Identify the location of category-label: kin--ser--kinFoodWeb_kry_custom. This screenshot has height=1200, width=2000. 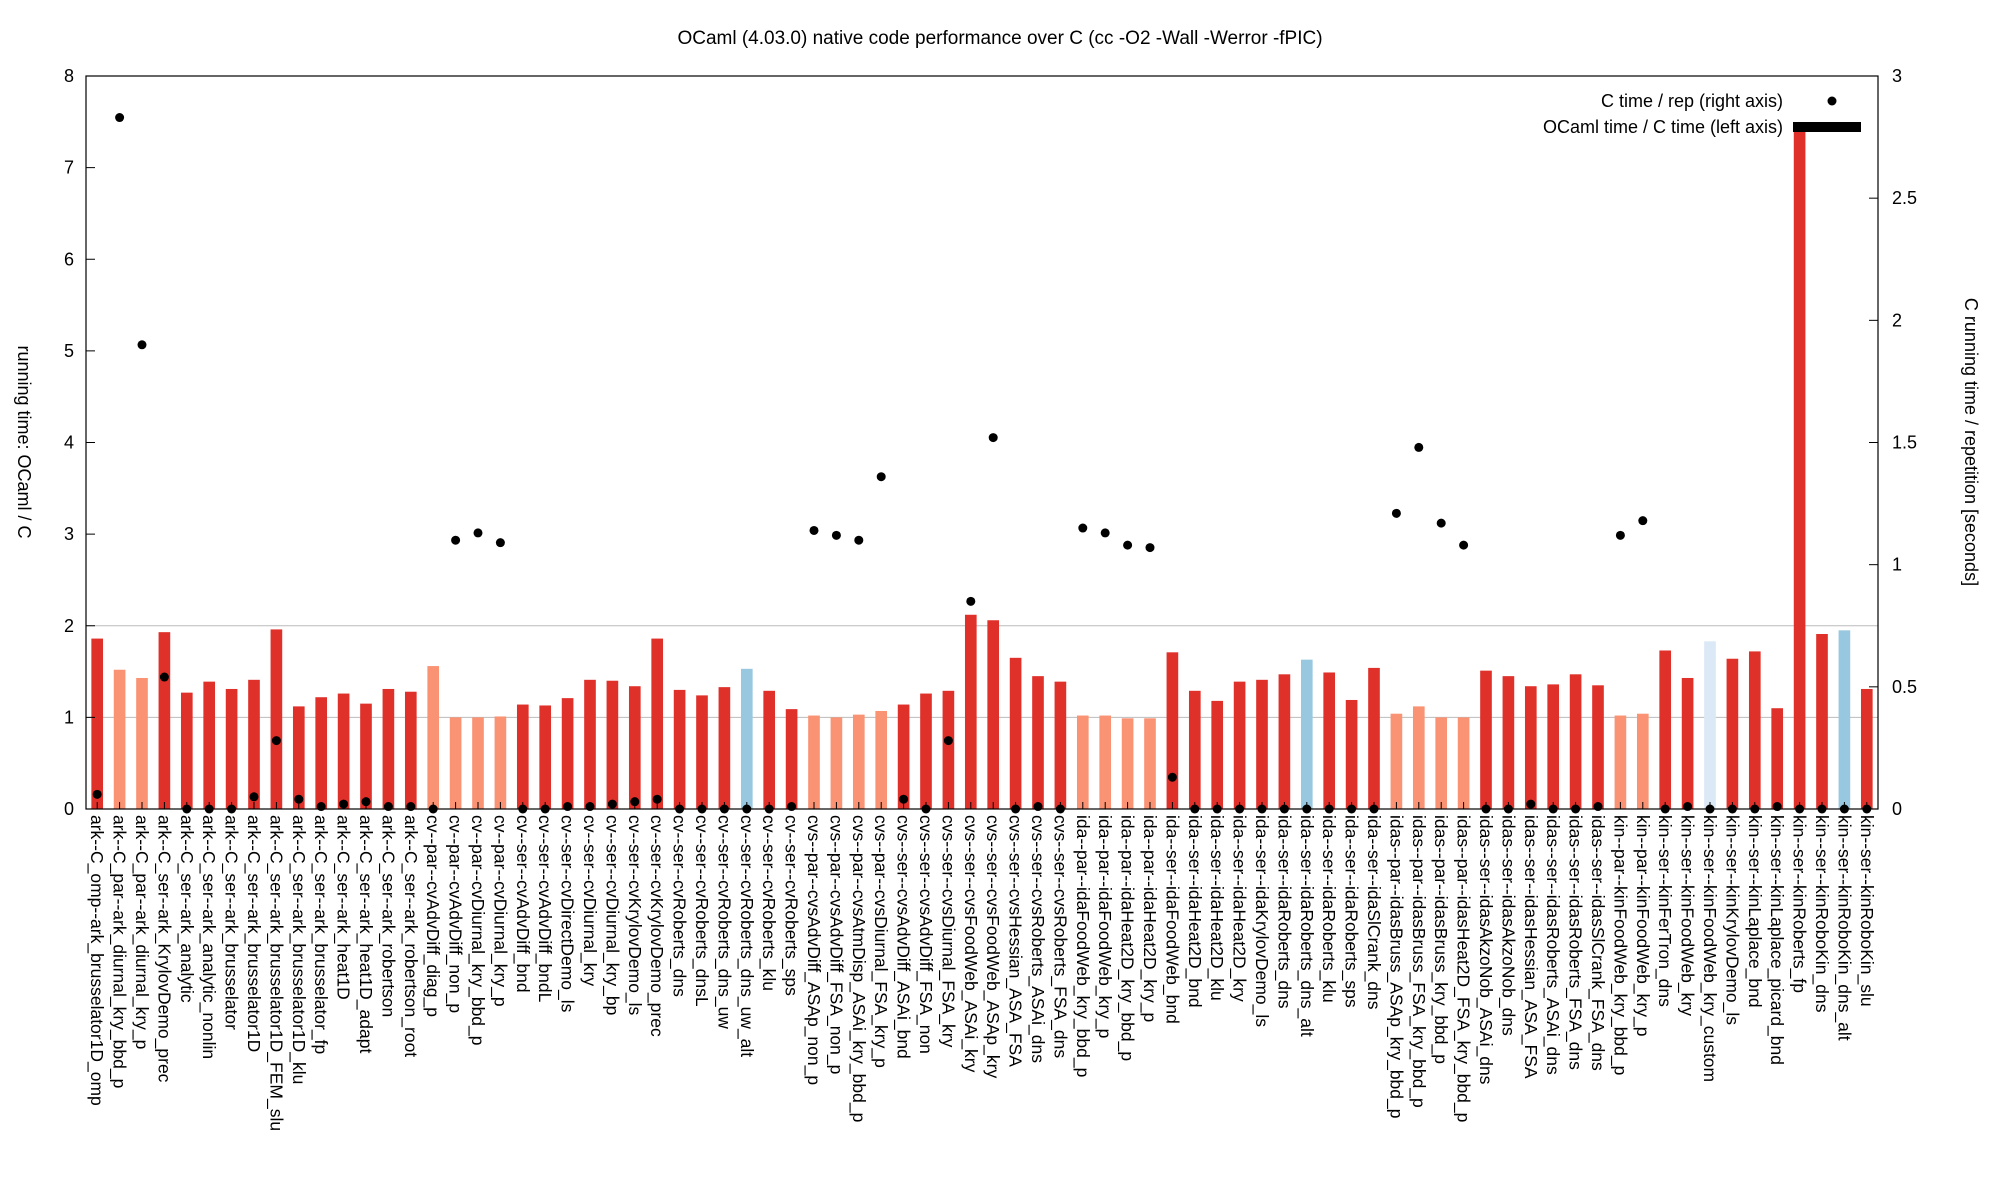
(1709, 948).